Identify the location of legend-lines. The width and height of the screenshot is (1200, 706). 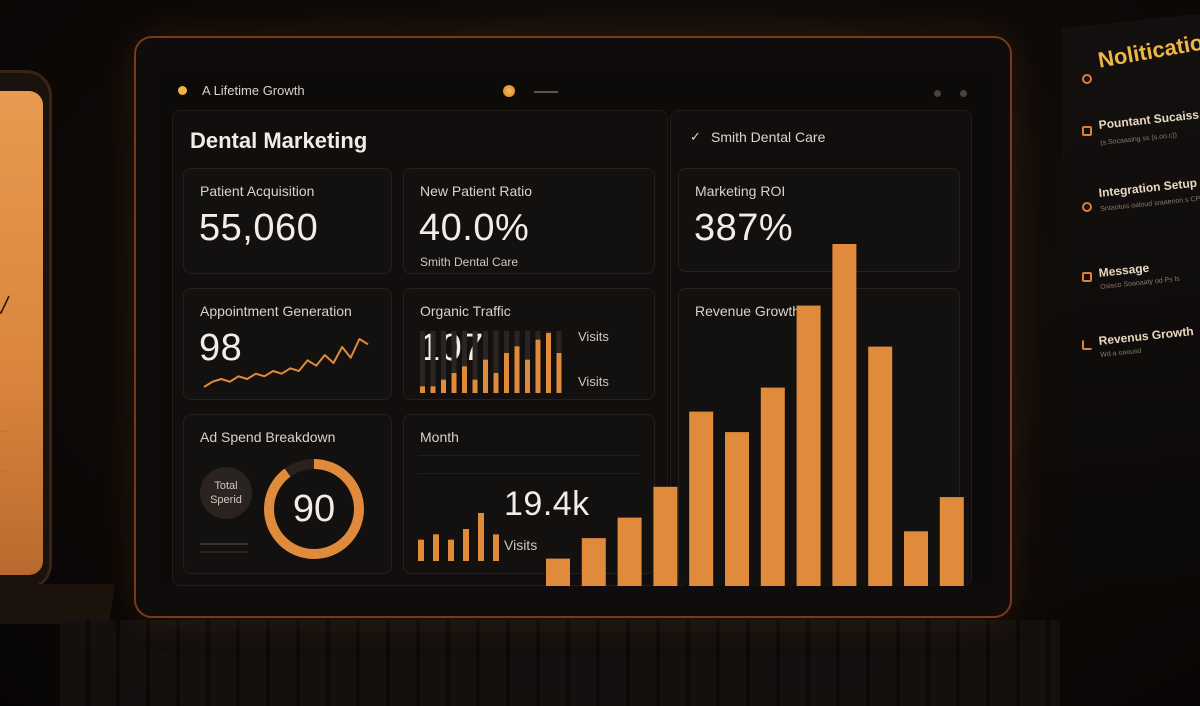
(224, 548).